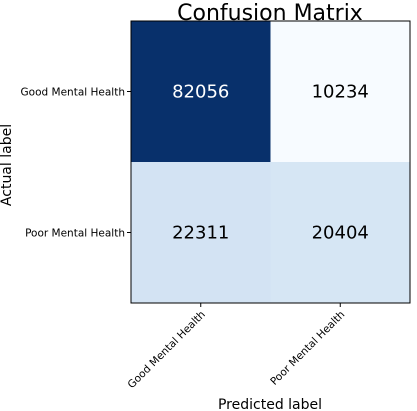  Describe the element at coordinates (76, 163) in the screenshot. I see `y-tick-labels: Good Mental Health Poor Mental Health` at that location.